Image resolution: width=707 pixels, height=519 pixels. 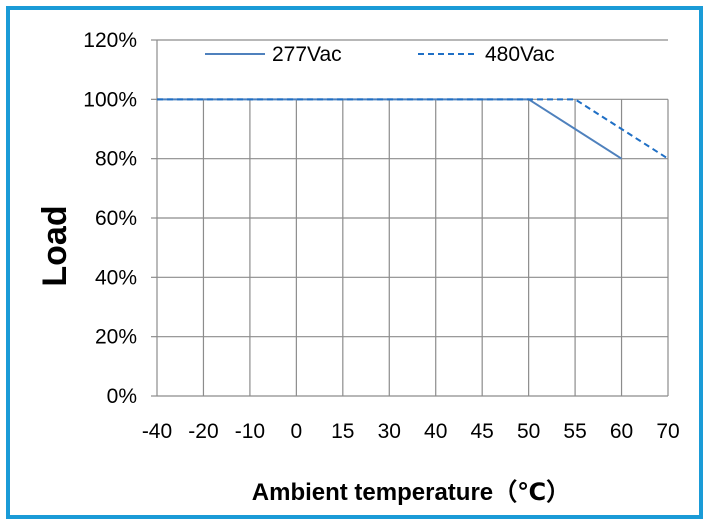 What do you see at coordinates (667, 431) in the screenshot?
I see `x-tick-label: 70` at bounding box center [667, 431].